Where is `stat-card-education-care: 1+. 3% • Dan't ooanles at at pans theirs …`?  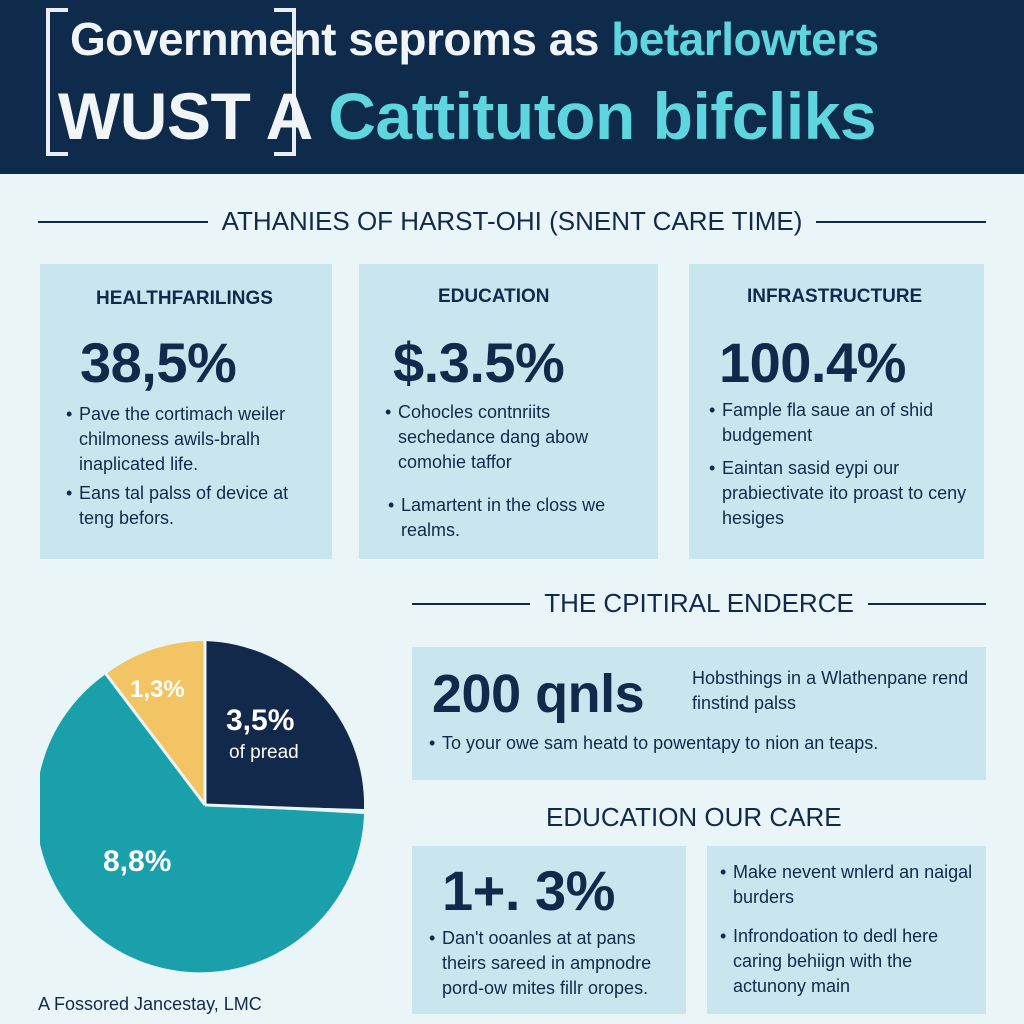
stat-card-education-care: 1+. 3% • Dan't ooanles at at pans theirs … is located at coordinates (549, 930).